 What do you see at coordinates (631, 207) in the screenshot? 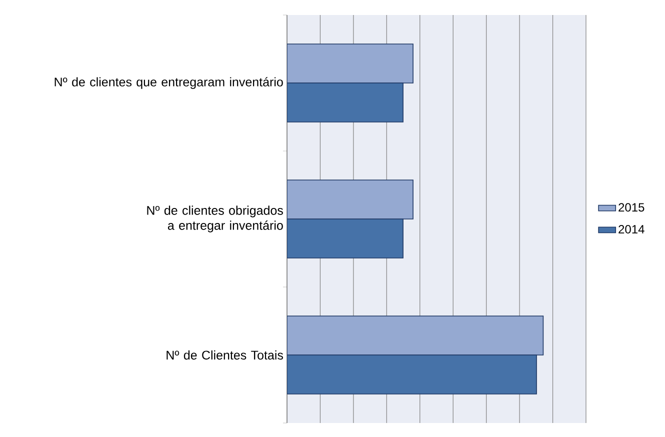
I see `legend-label: 2015` at bounding box center [631, 207].